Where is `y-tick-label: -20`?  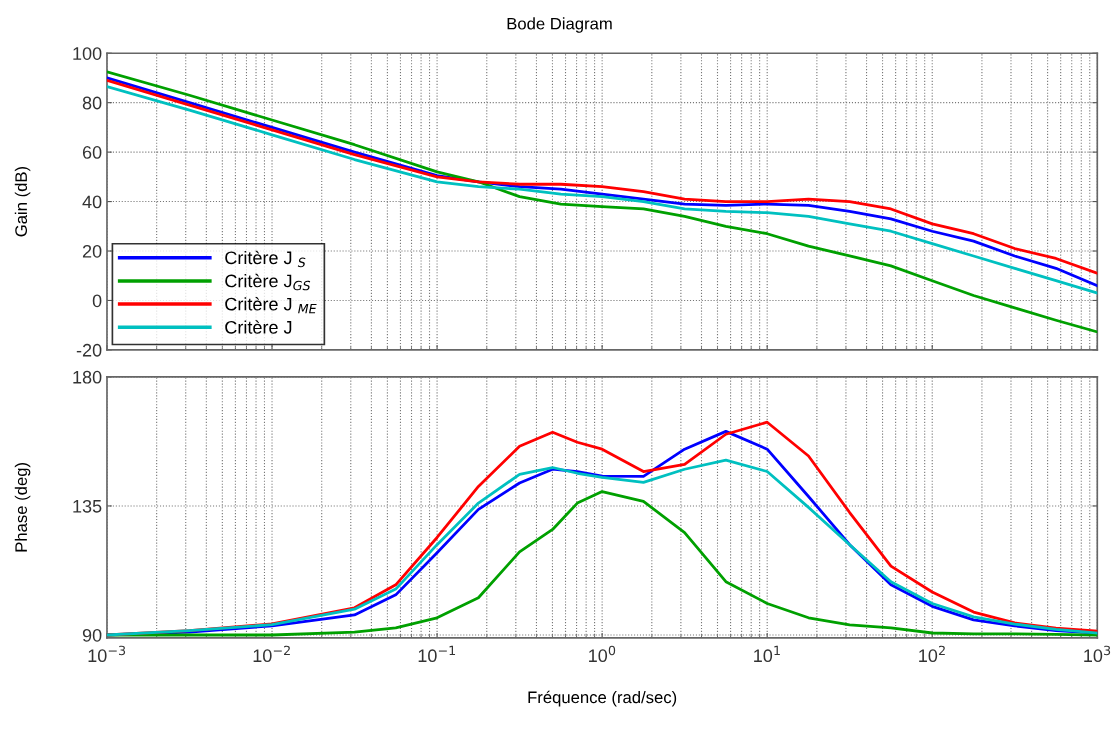 y-tick-label: -20 is located at coordinates (89, 350).